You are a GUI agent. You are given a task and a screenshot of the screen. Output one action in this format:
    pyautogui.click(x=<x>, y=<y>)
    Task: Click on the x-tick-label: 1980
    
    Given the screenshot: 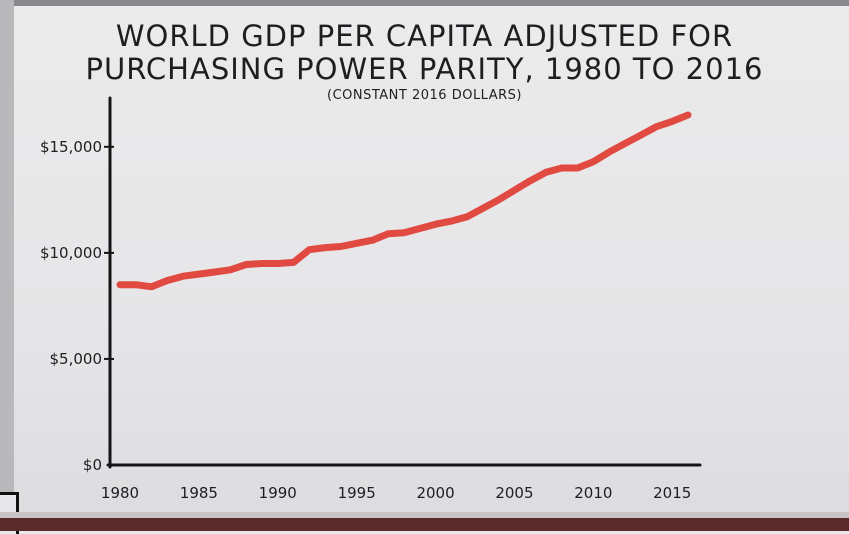 What is the action you would take?
    pyautogui.click(x=120, y=493)
    